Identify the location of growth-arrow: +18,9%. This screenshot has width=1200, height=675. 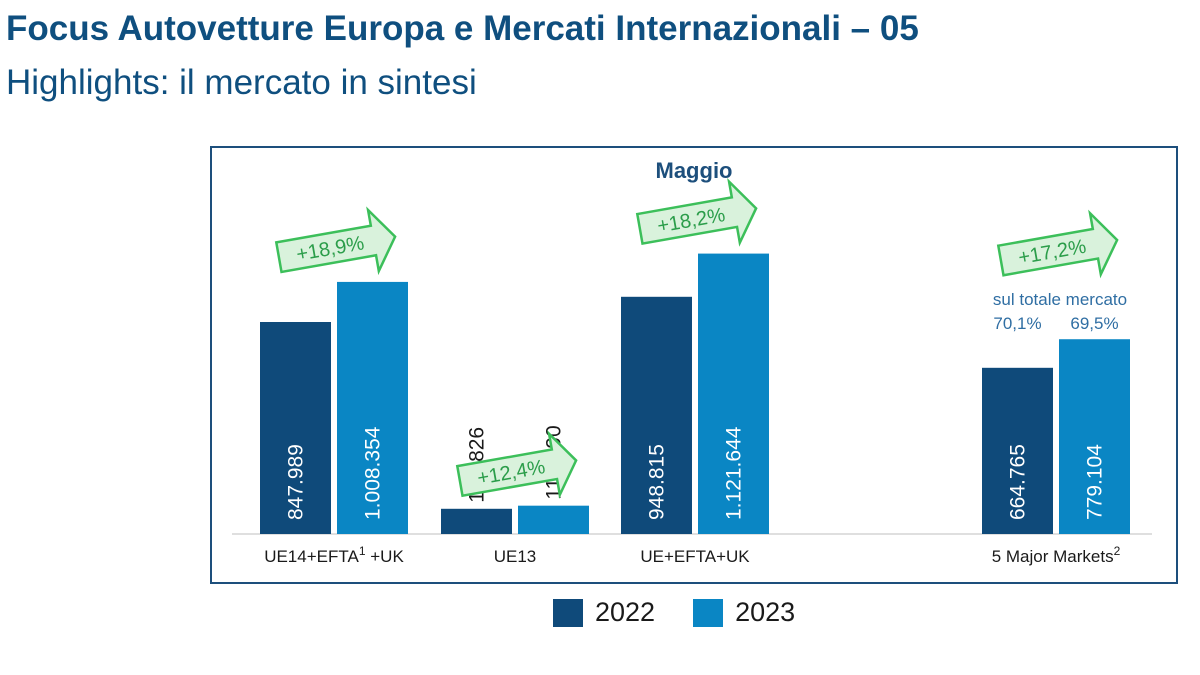
(335, 241).